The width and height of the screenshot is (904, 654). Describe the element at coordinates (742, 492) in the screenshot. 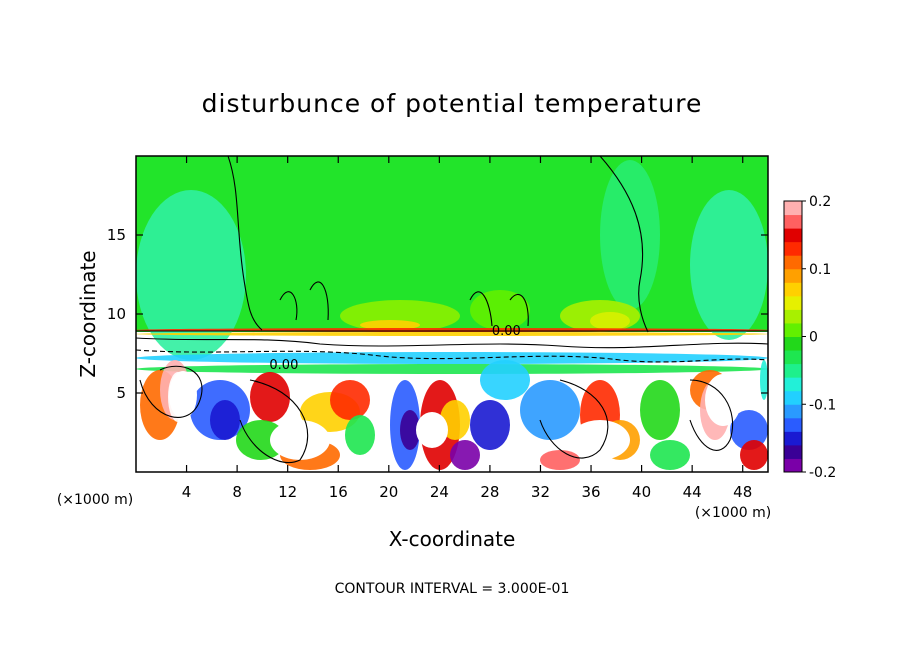

I see `x-tick-label: 48` at that location.